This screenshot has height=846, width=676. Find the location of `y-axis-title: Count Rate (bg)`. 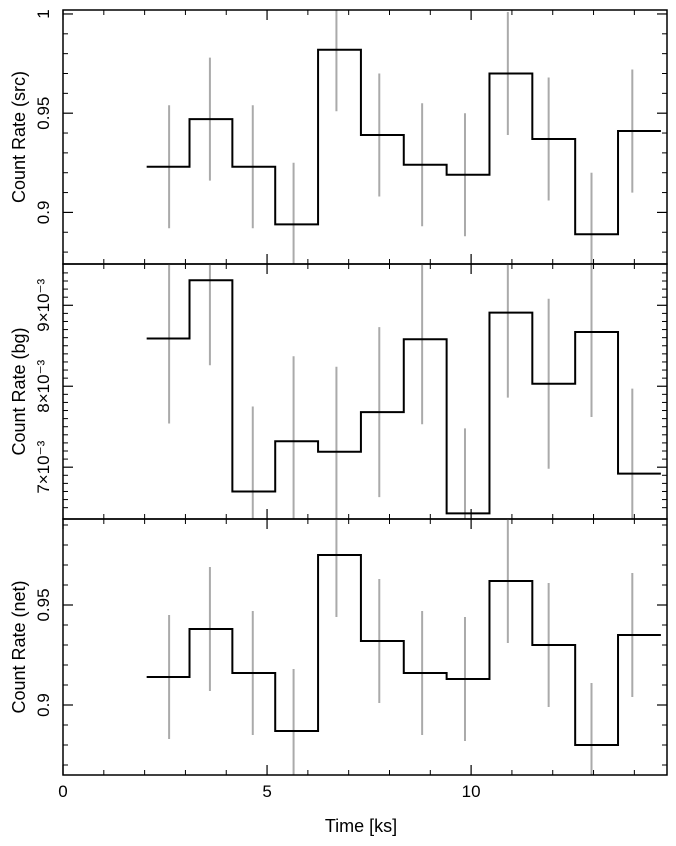

y-axis-title: Count Rate (bg) is located at coordinates (19, 391).